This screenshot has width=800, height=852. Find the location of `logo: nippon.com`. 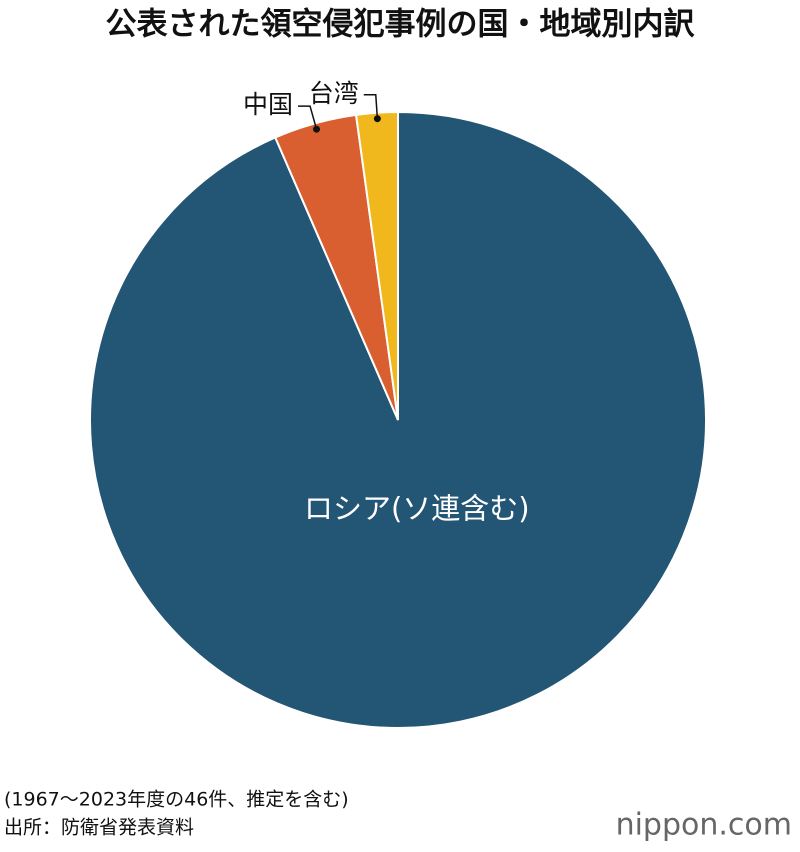

logo: nippon.com is located at coordinates (704, 825).